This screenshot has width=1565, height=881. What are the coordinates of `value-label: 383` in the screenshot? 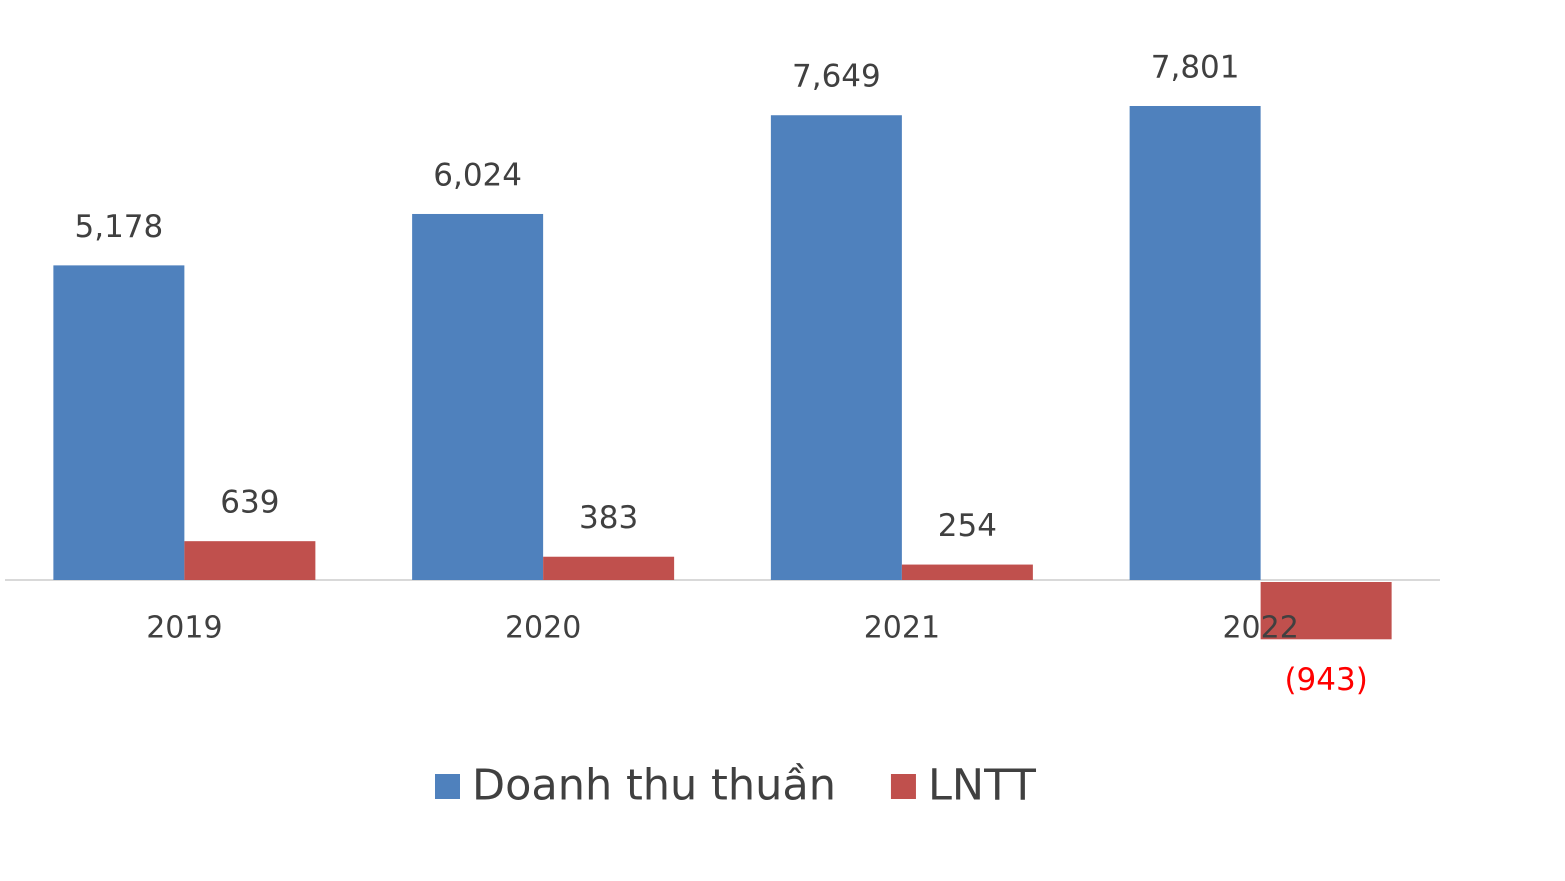 It's located at (608, 518).